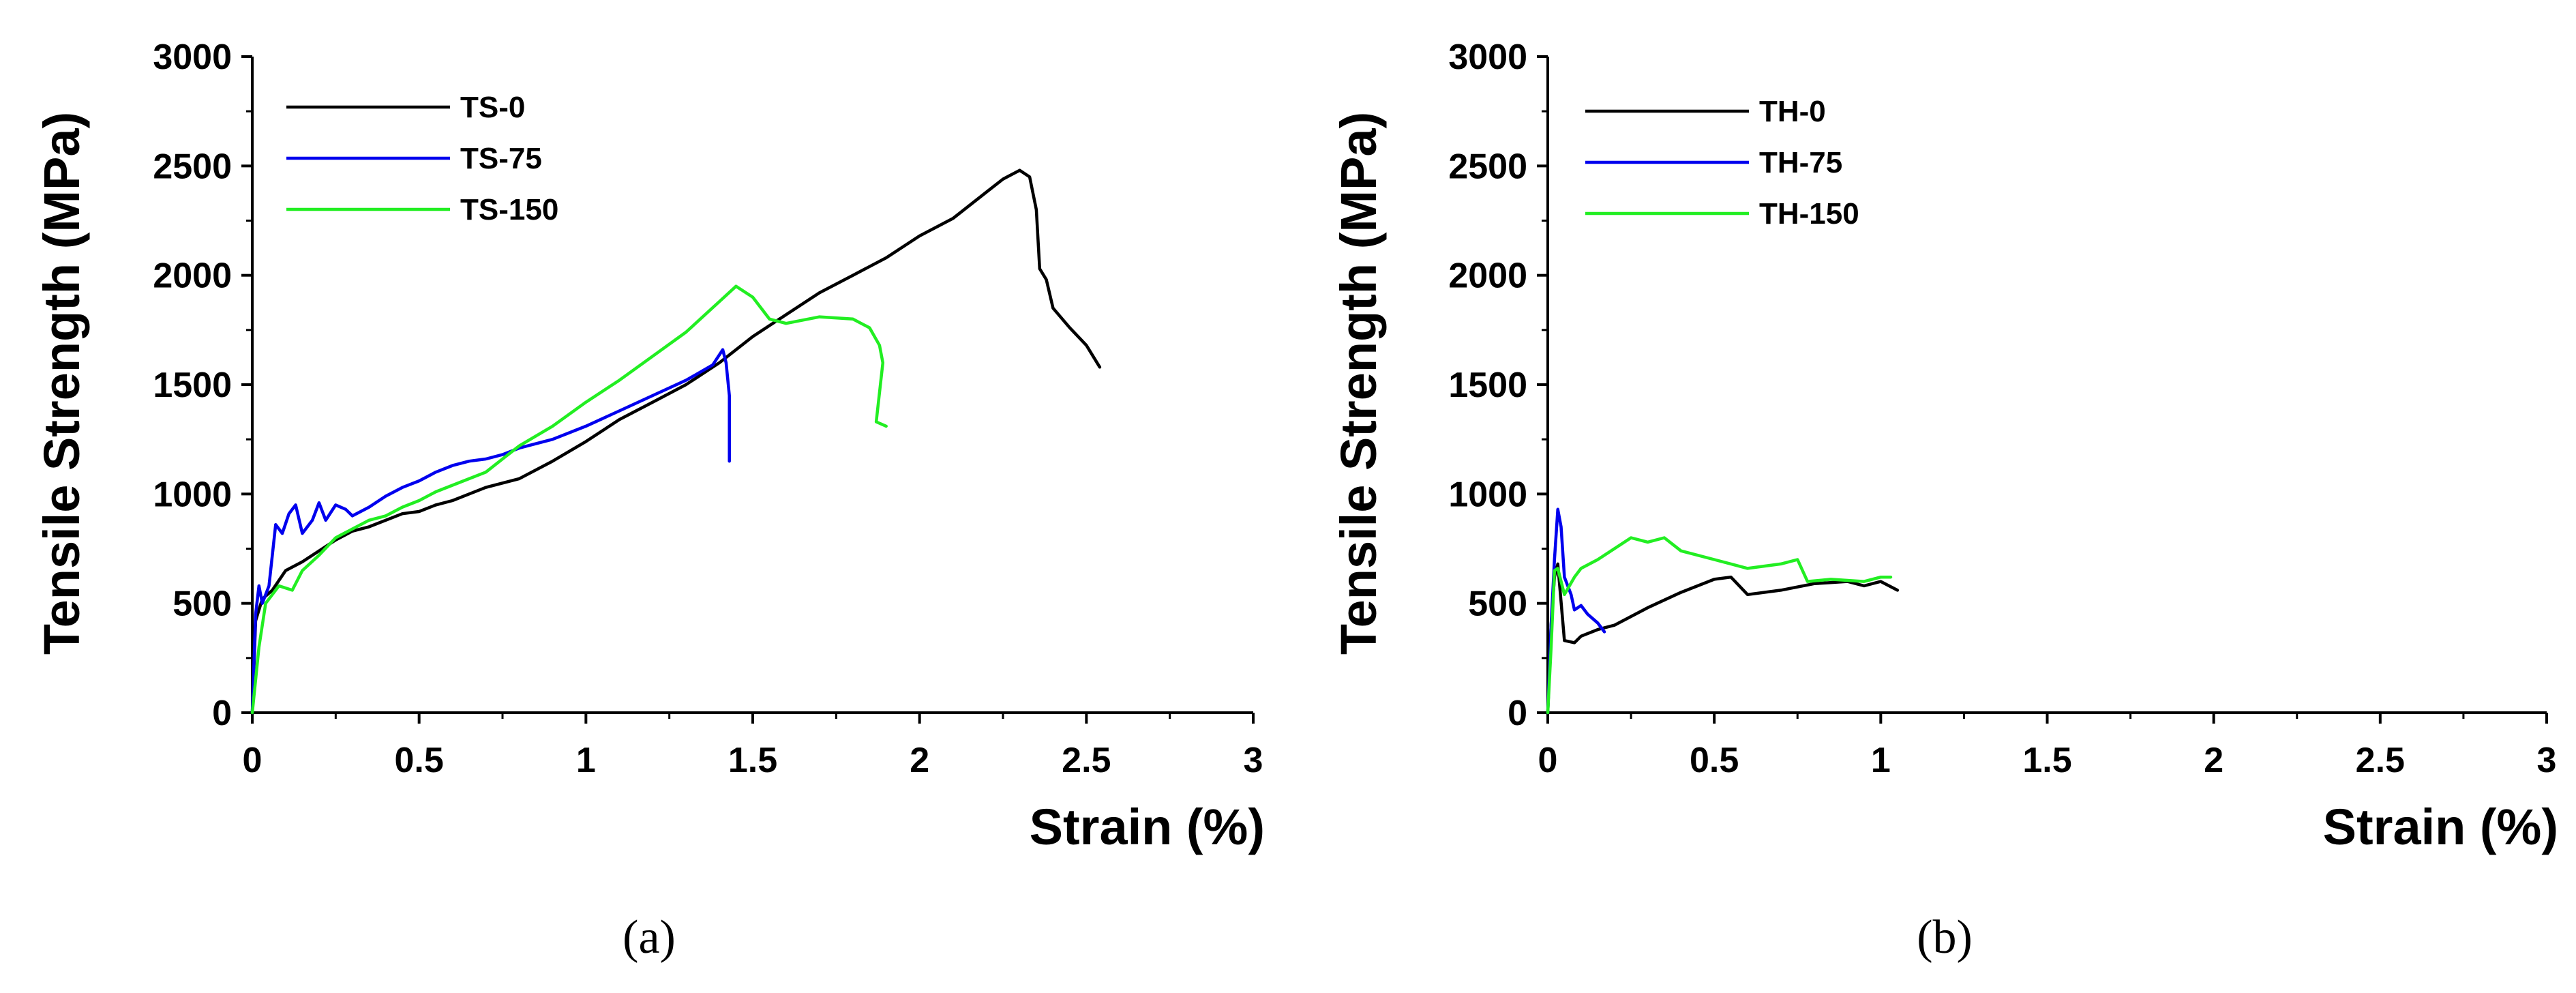  What do you see at coordinates (1945, 937) in the screenshot?
I see `panel-caption: (b)` at bounding box center [1945, 937].